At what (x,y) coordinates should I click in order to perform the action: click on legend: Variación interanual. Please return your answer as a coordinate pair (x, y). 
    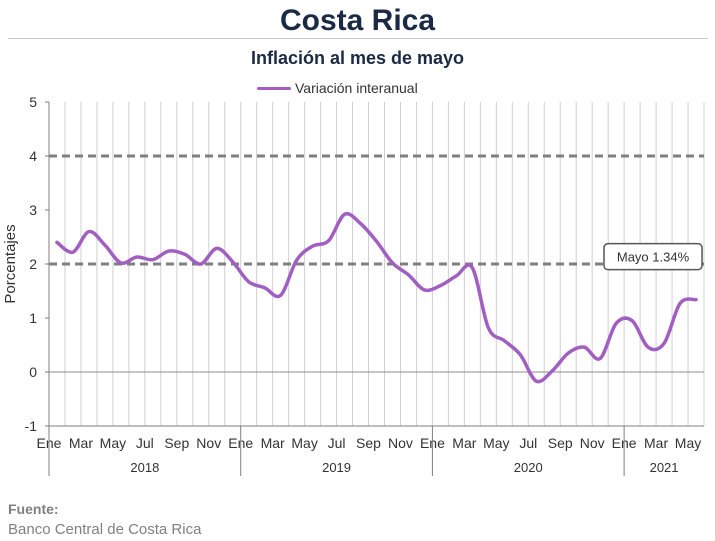
    Looking at the image, I should click on (337, 88).